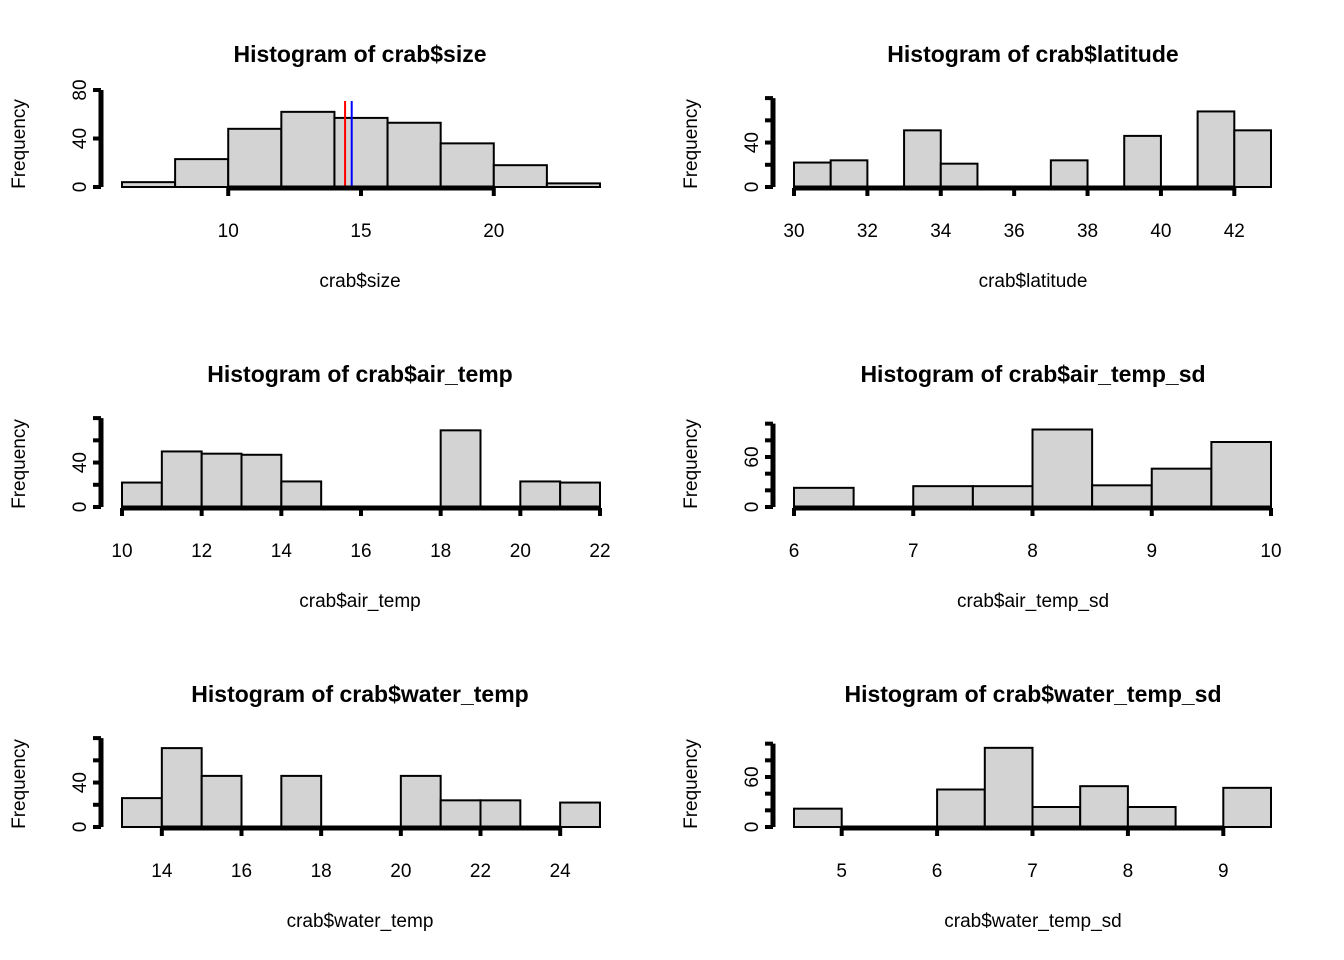 This screenshot has height=960, width=1344. What do you see at coordinates (1032, 694) in the screenshot?
I see `chart-title: Histogram of crab$water_temp_sd` at bounding box center [1032, 694].